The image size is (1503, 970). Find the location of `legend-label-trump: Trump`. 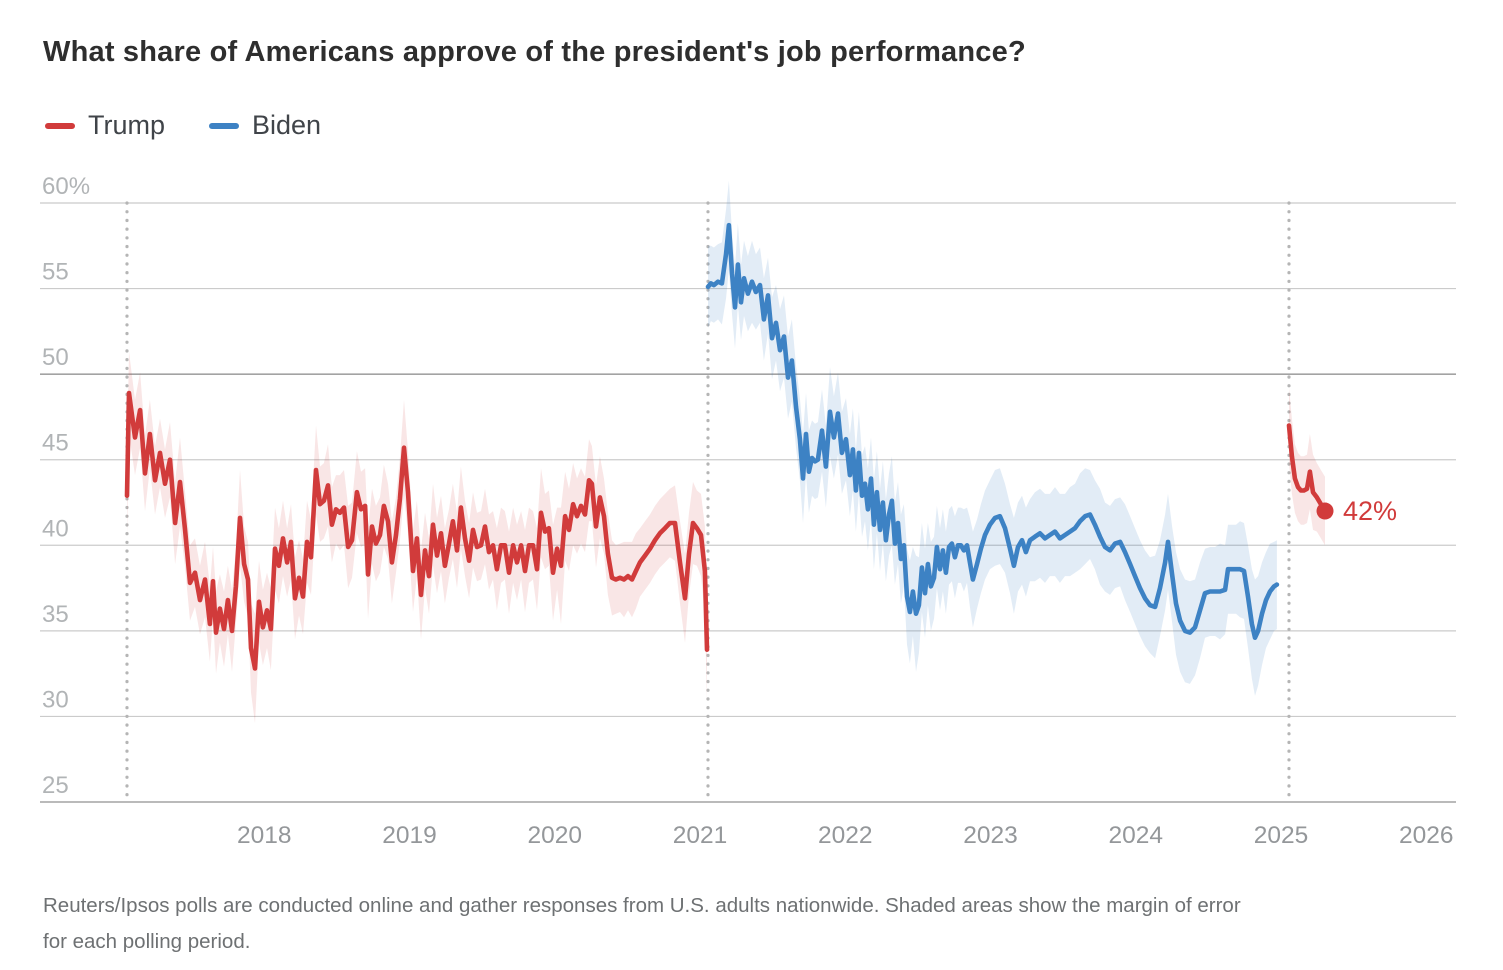

legend-label-trump: Trump is located at coordinates (127, 125).